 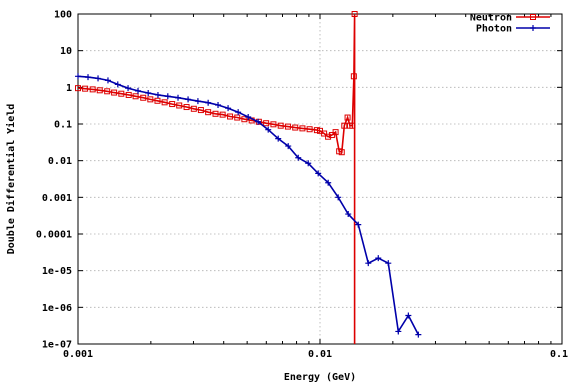 I want to click on y-tick-label: 100, so click(x=63, y=15).